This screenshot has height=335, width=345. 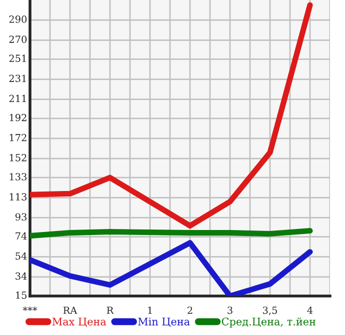 What do you see at coordinates (21, 256) in the screenshot?
I see `y-tick-label: 54` at bounding box center [21, 256].